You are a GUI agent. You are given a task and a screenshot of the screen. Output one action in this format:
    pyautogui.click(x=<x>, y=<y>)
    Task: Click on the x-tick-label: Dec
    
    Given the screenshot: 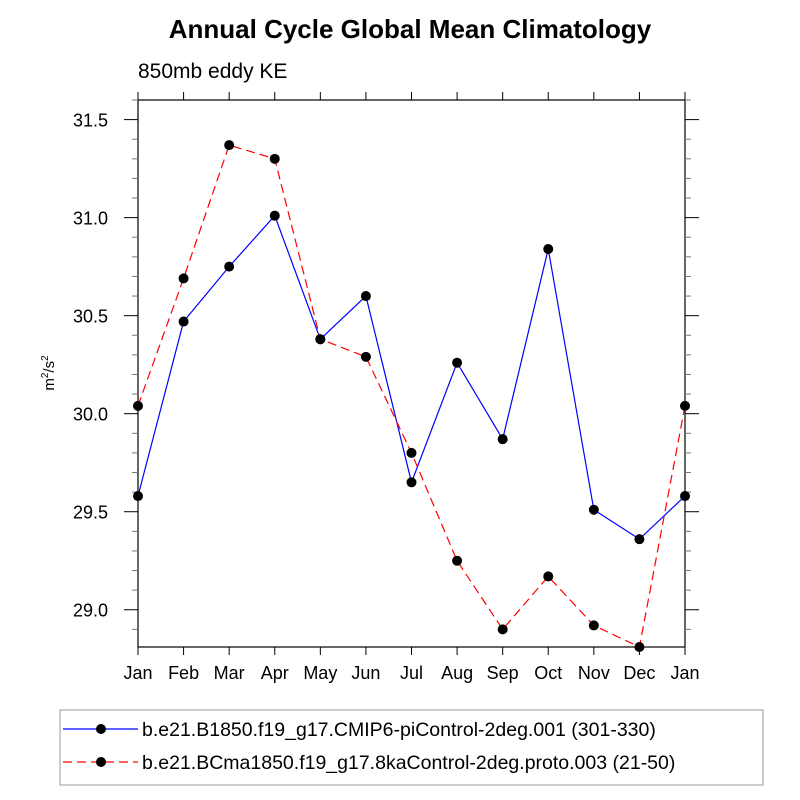 What is the action you would take?
    pyautogui.click(x=639, y=673)
    